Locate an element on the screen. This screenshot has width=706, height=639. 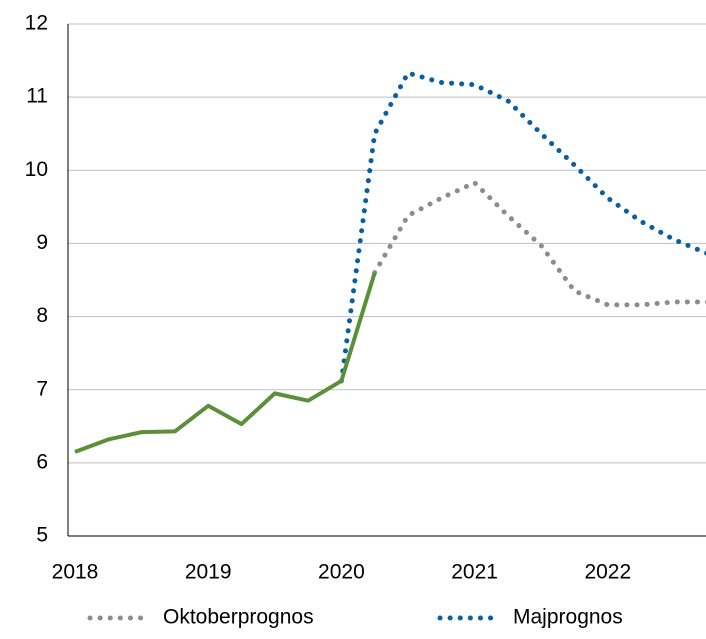
y-tick-label: 8 is located at coordinates (42, 315).